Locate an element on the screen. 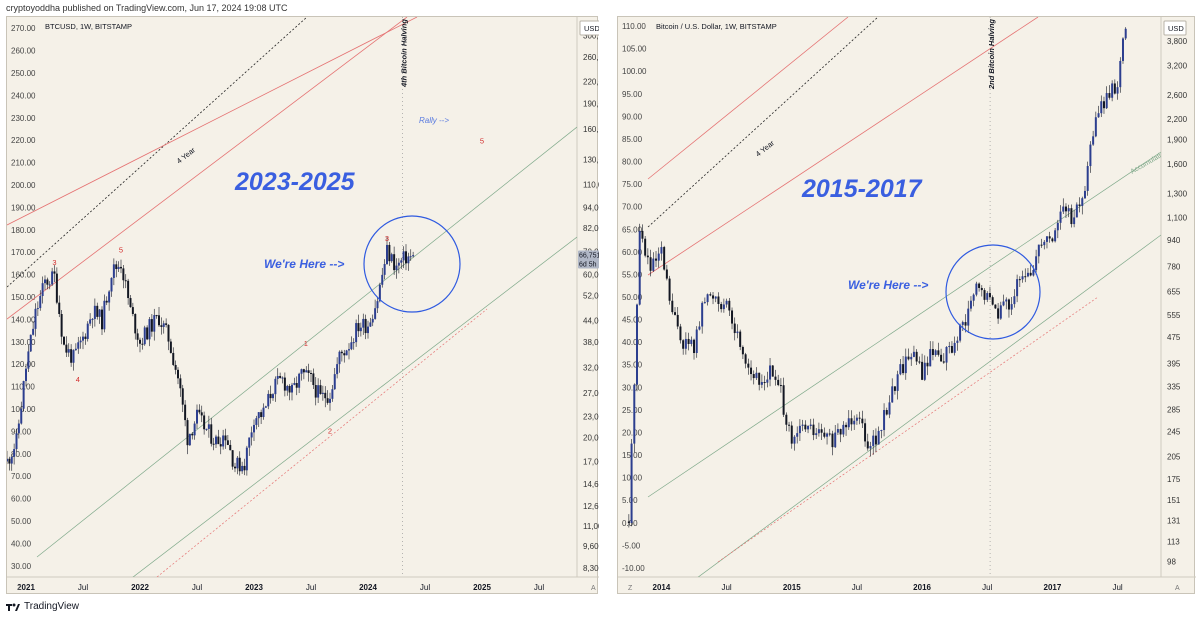 This screenshot has height=619, width=1200. left-axis-tick-label: 260.00 is located at coordinates (23, 51).